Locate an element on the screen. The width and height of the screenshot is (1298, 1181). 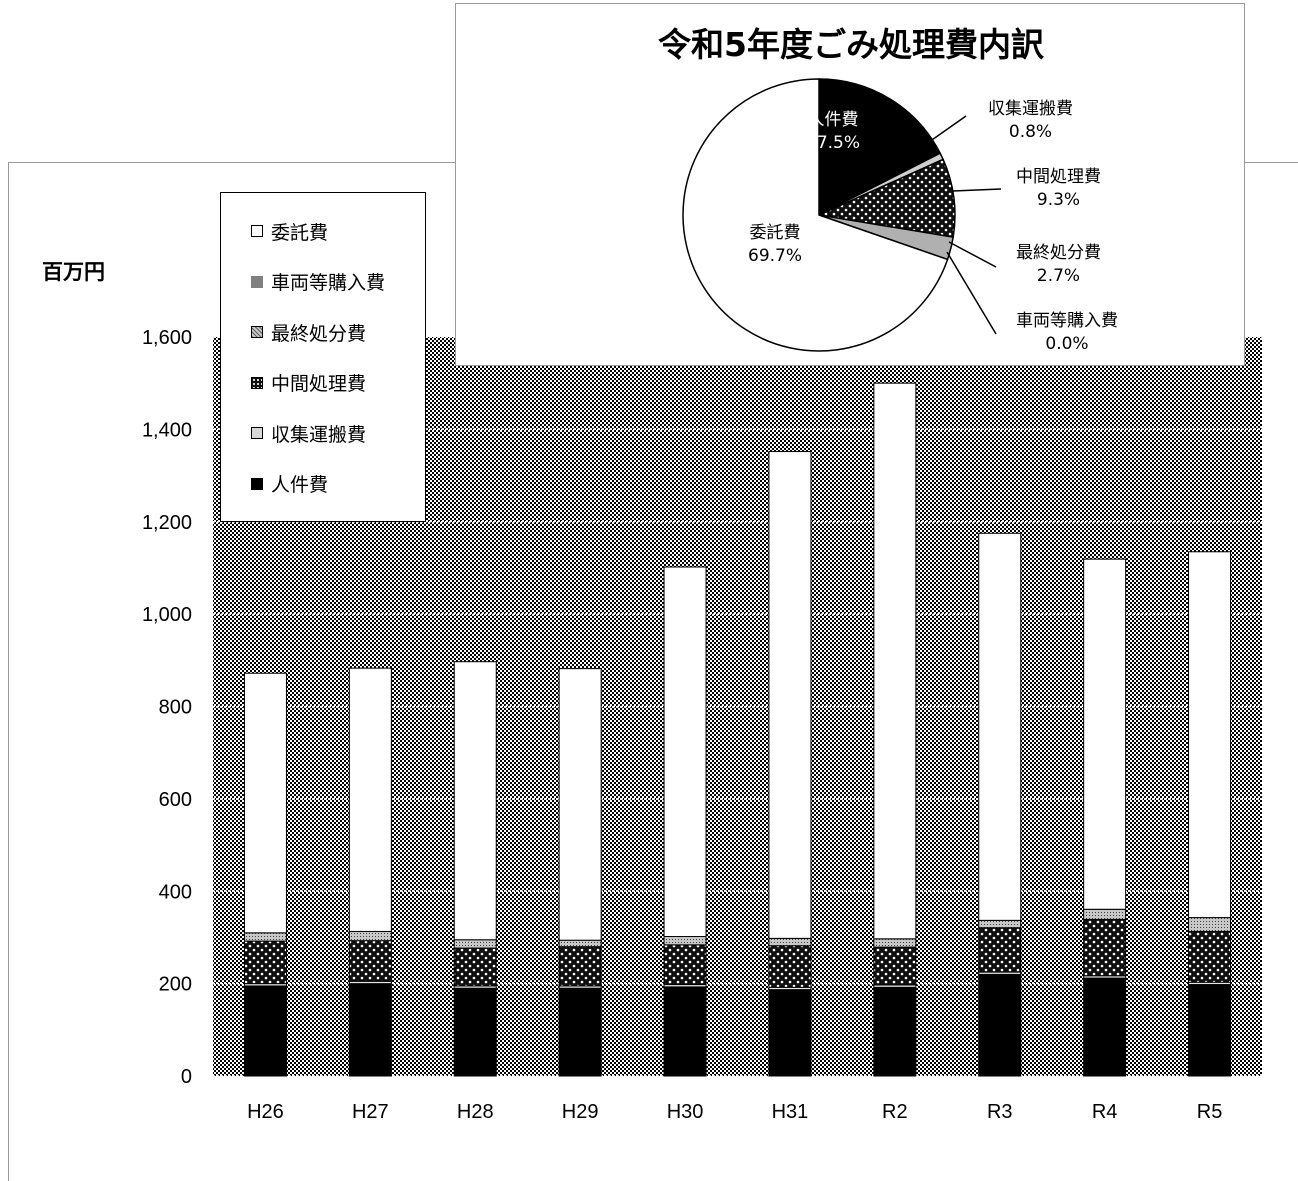
pie-label-value: 2.7% is located at coordinates (1058, 276).